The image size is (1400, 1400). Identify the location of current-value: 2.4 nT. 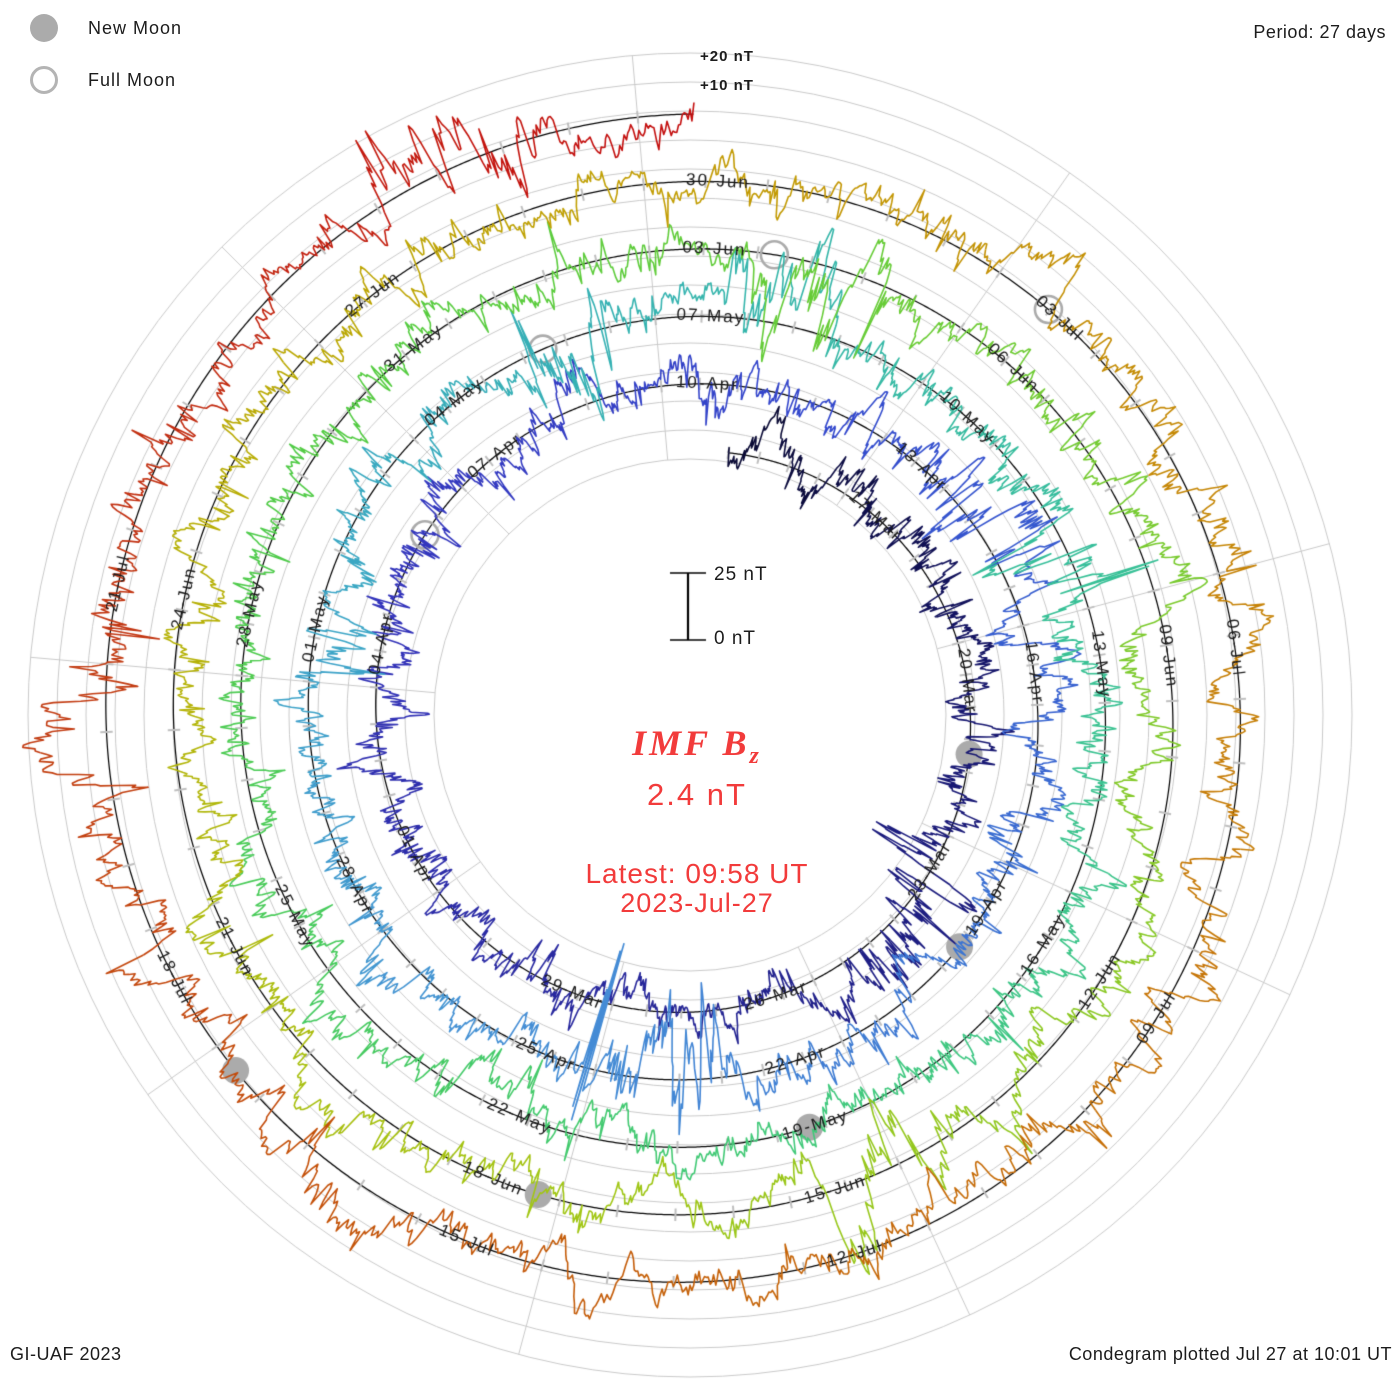
(697, 794).